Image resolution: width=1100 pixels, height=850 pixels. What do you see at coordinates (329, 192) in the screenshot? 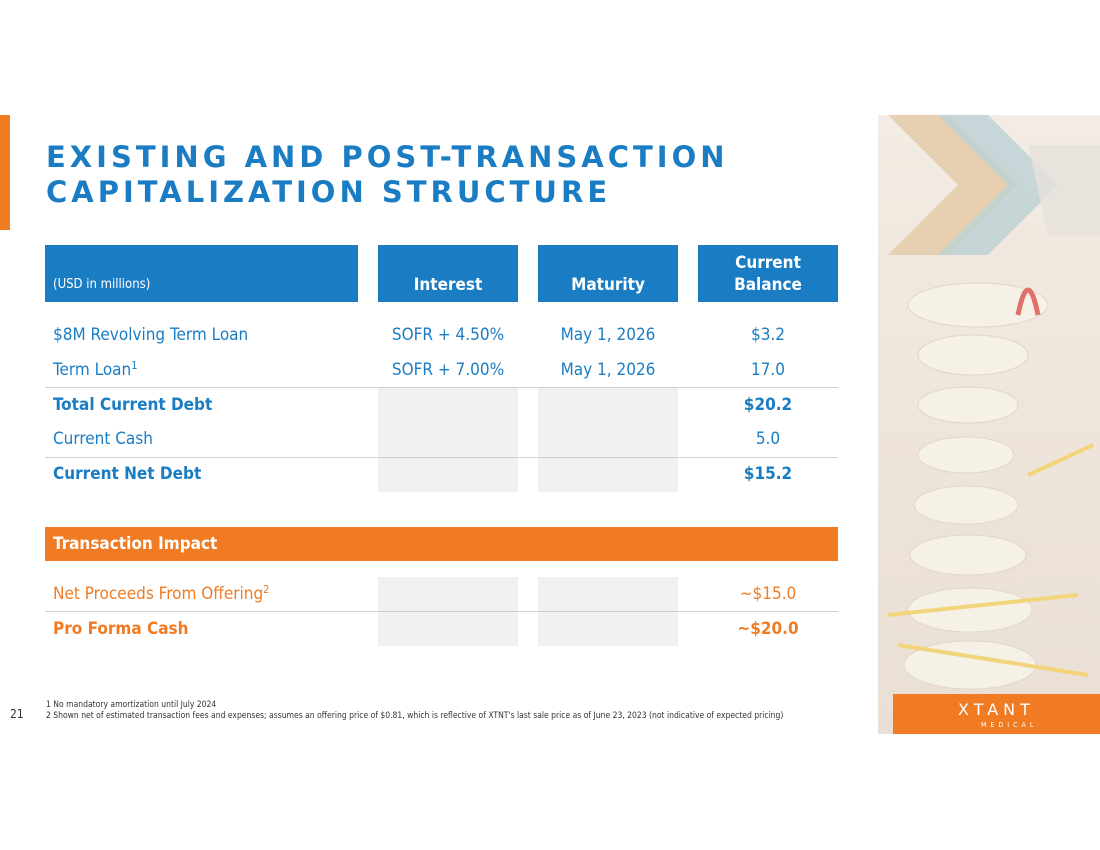
I see `title: CAPITALIZATION STRUCTURE` at bounding box center [329, 192].